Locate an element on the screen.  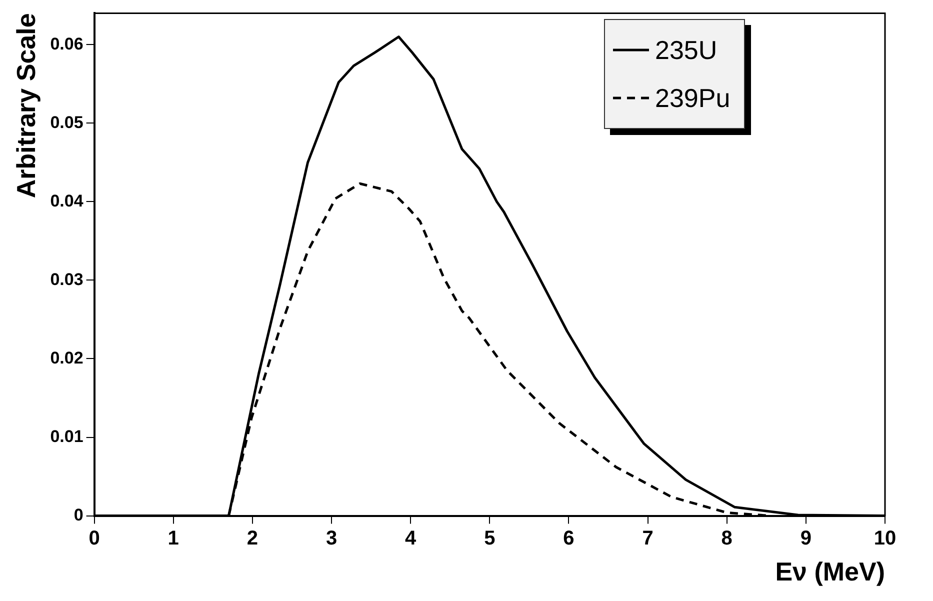
x-axis-title: Eν (MeV) is located at coordinates (830, 571).